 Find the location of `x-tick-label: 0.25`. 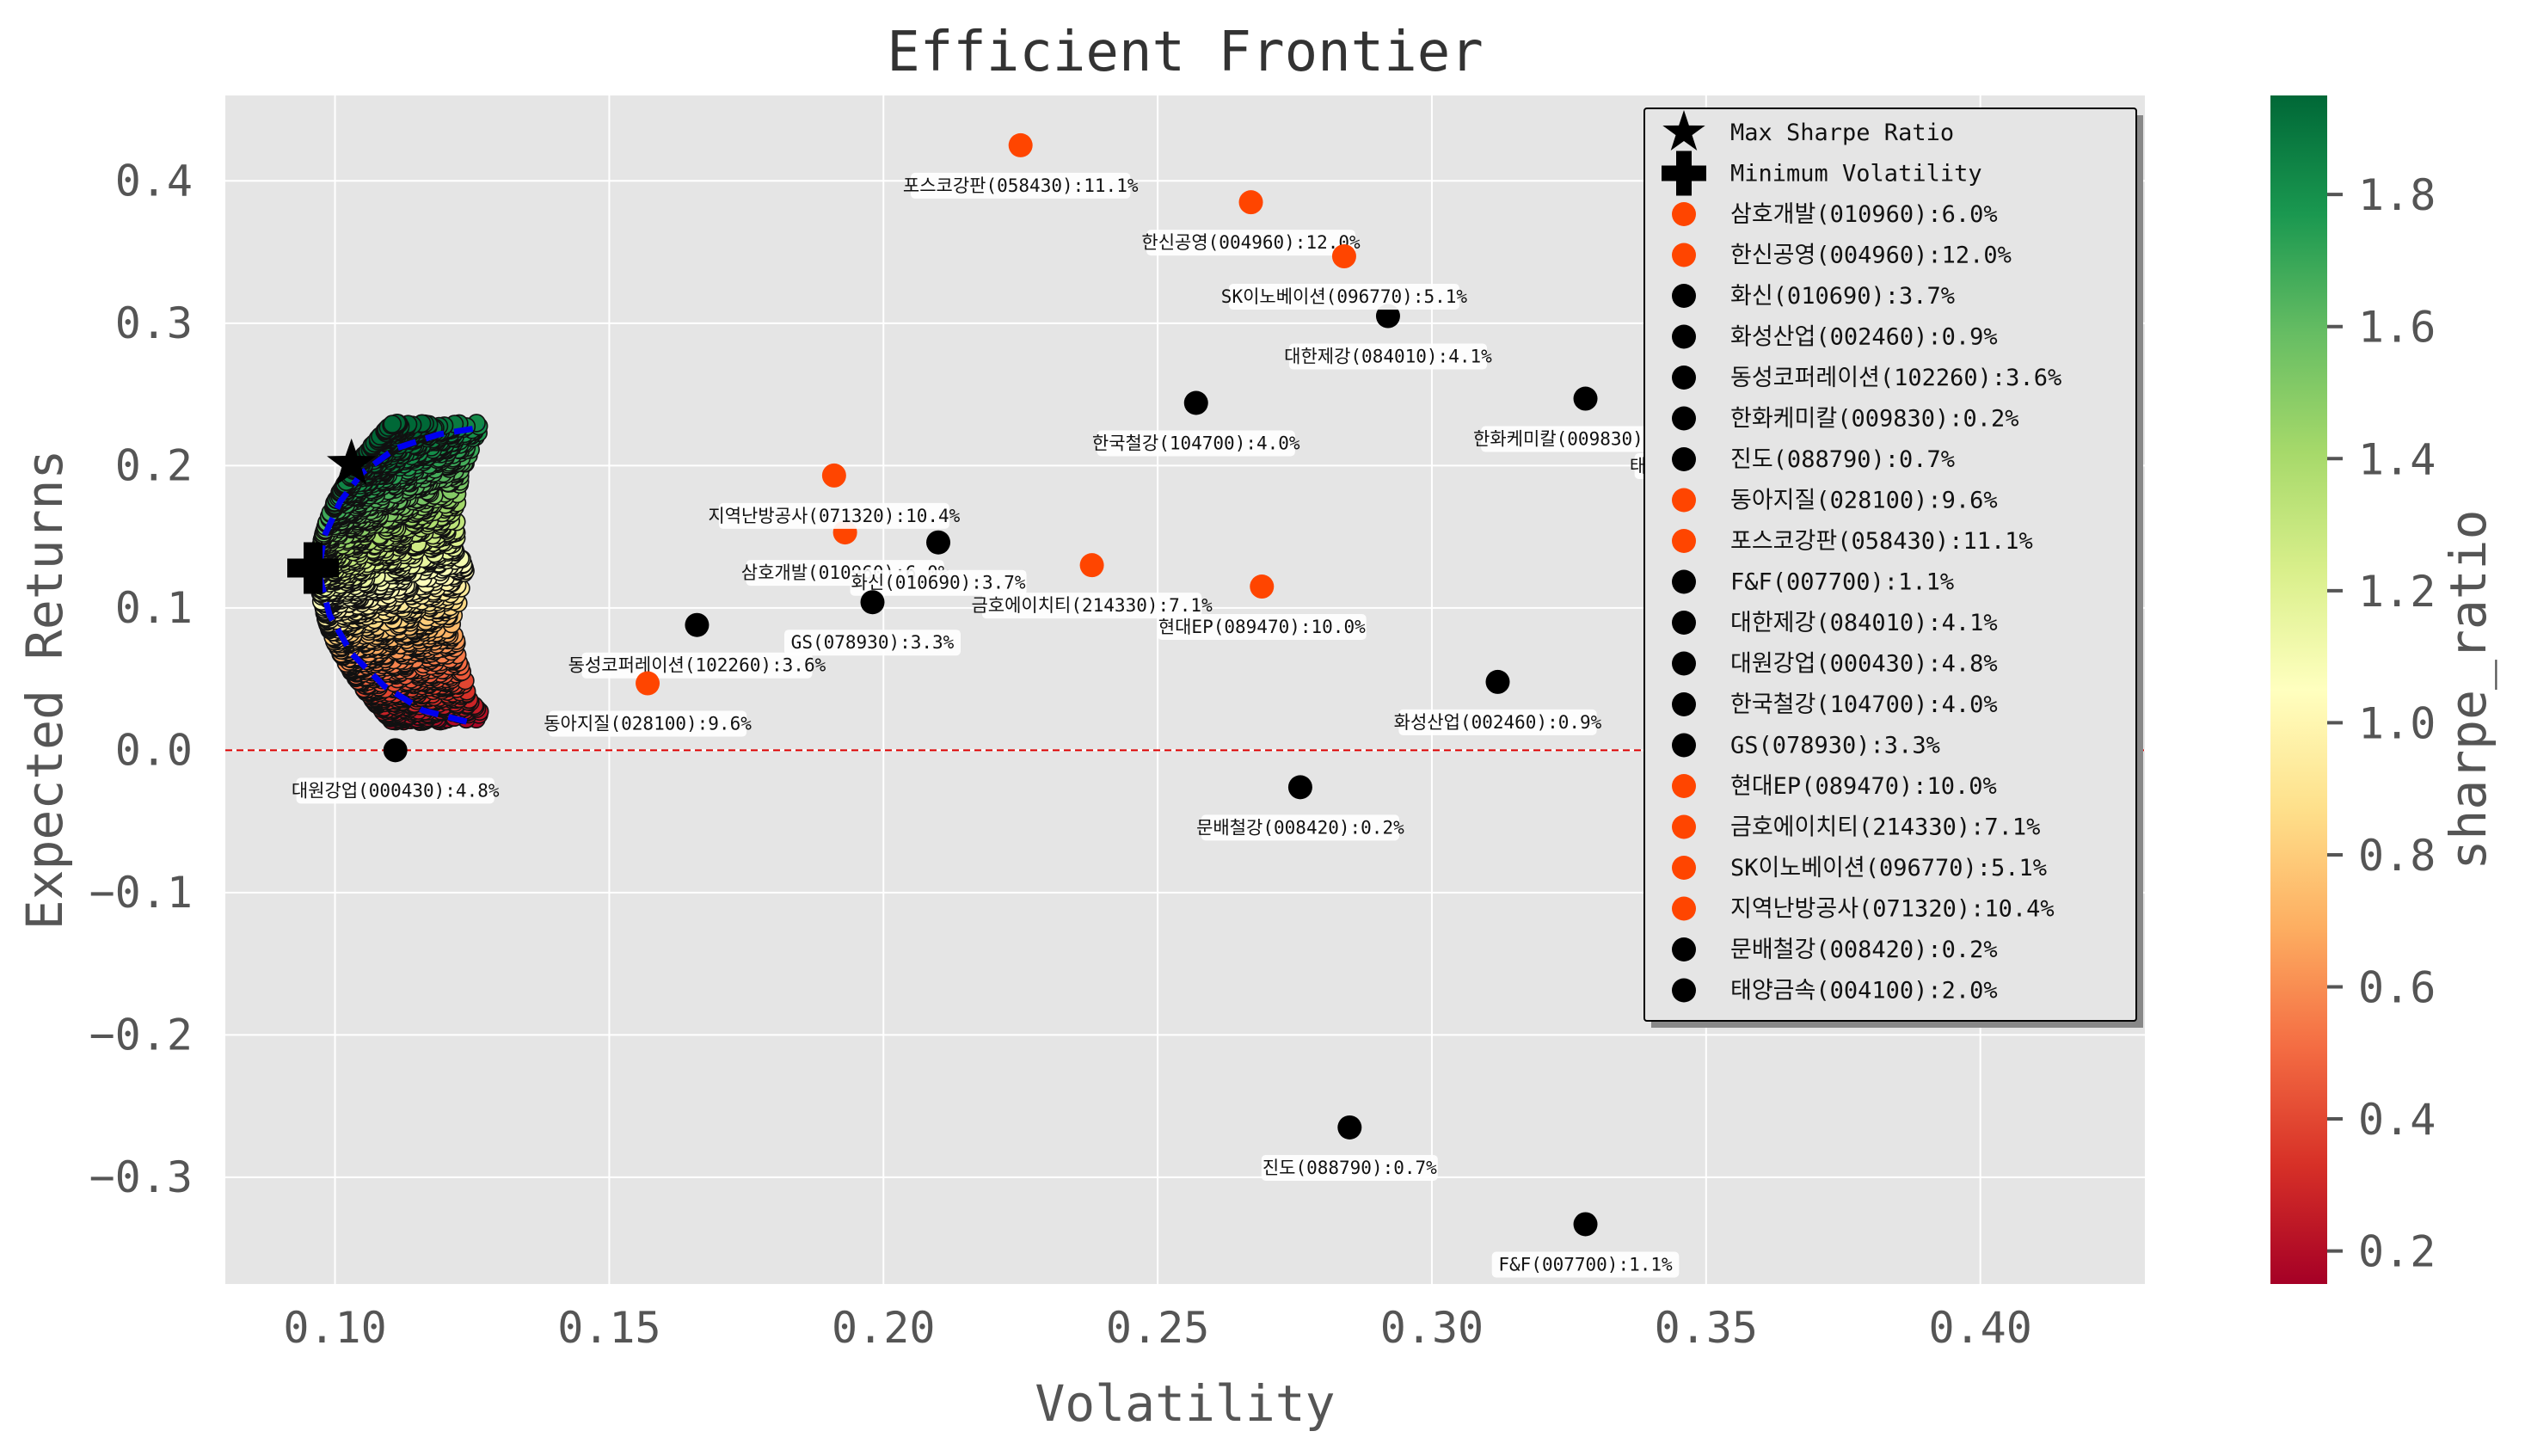

x-tick-label: 0.25 is located at coordinates (1157, 1328).